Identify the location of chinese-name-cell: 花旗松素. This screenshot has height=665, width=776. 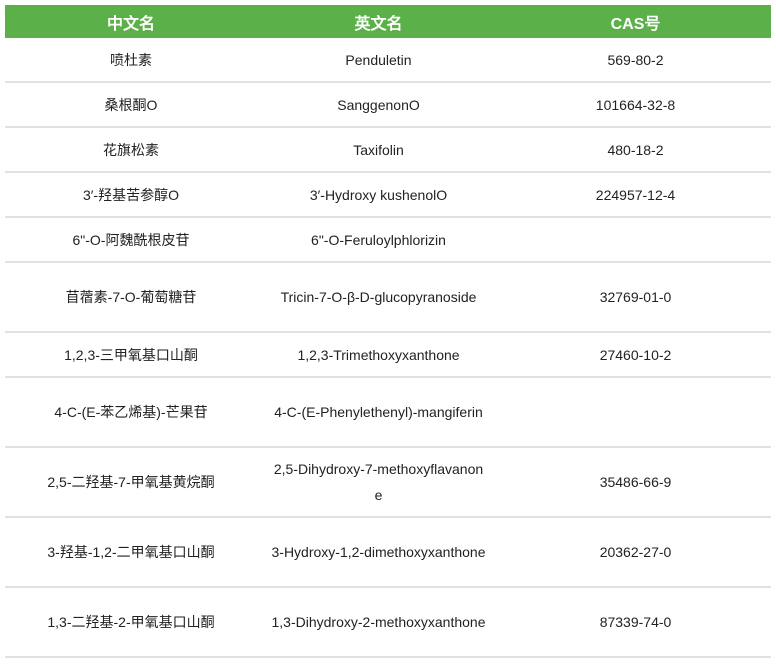
(131, 150).